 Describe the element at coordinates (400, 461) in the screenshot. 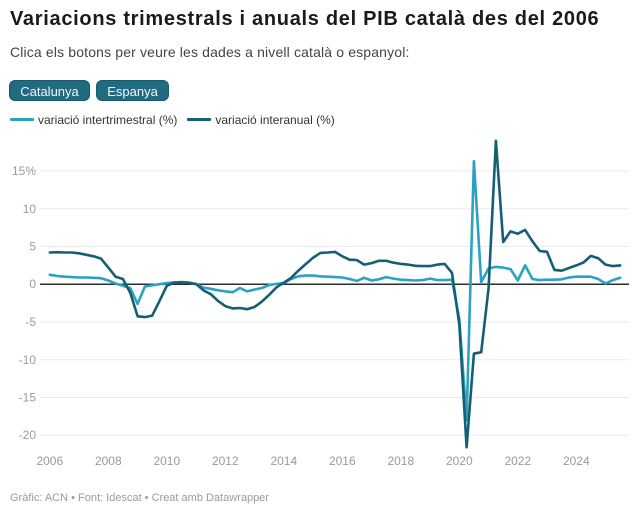

I see `svg-text: 2018` at that location.